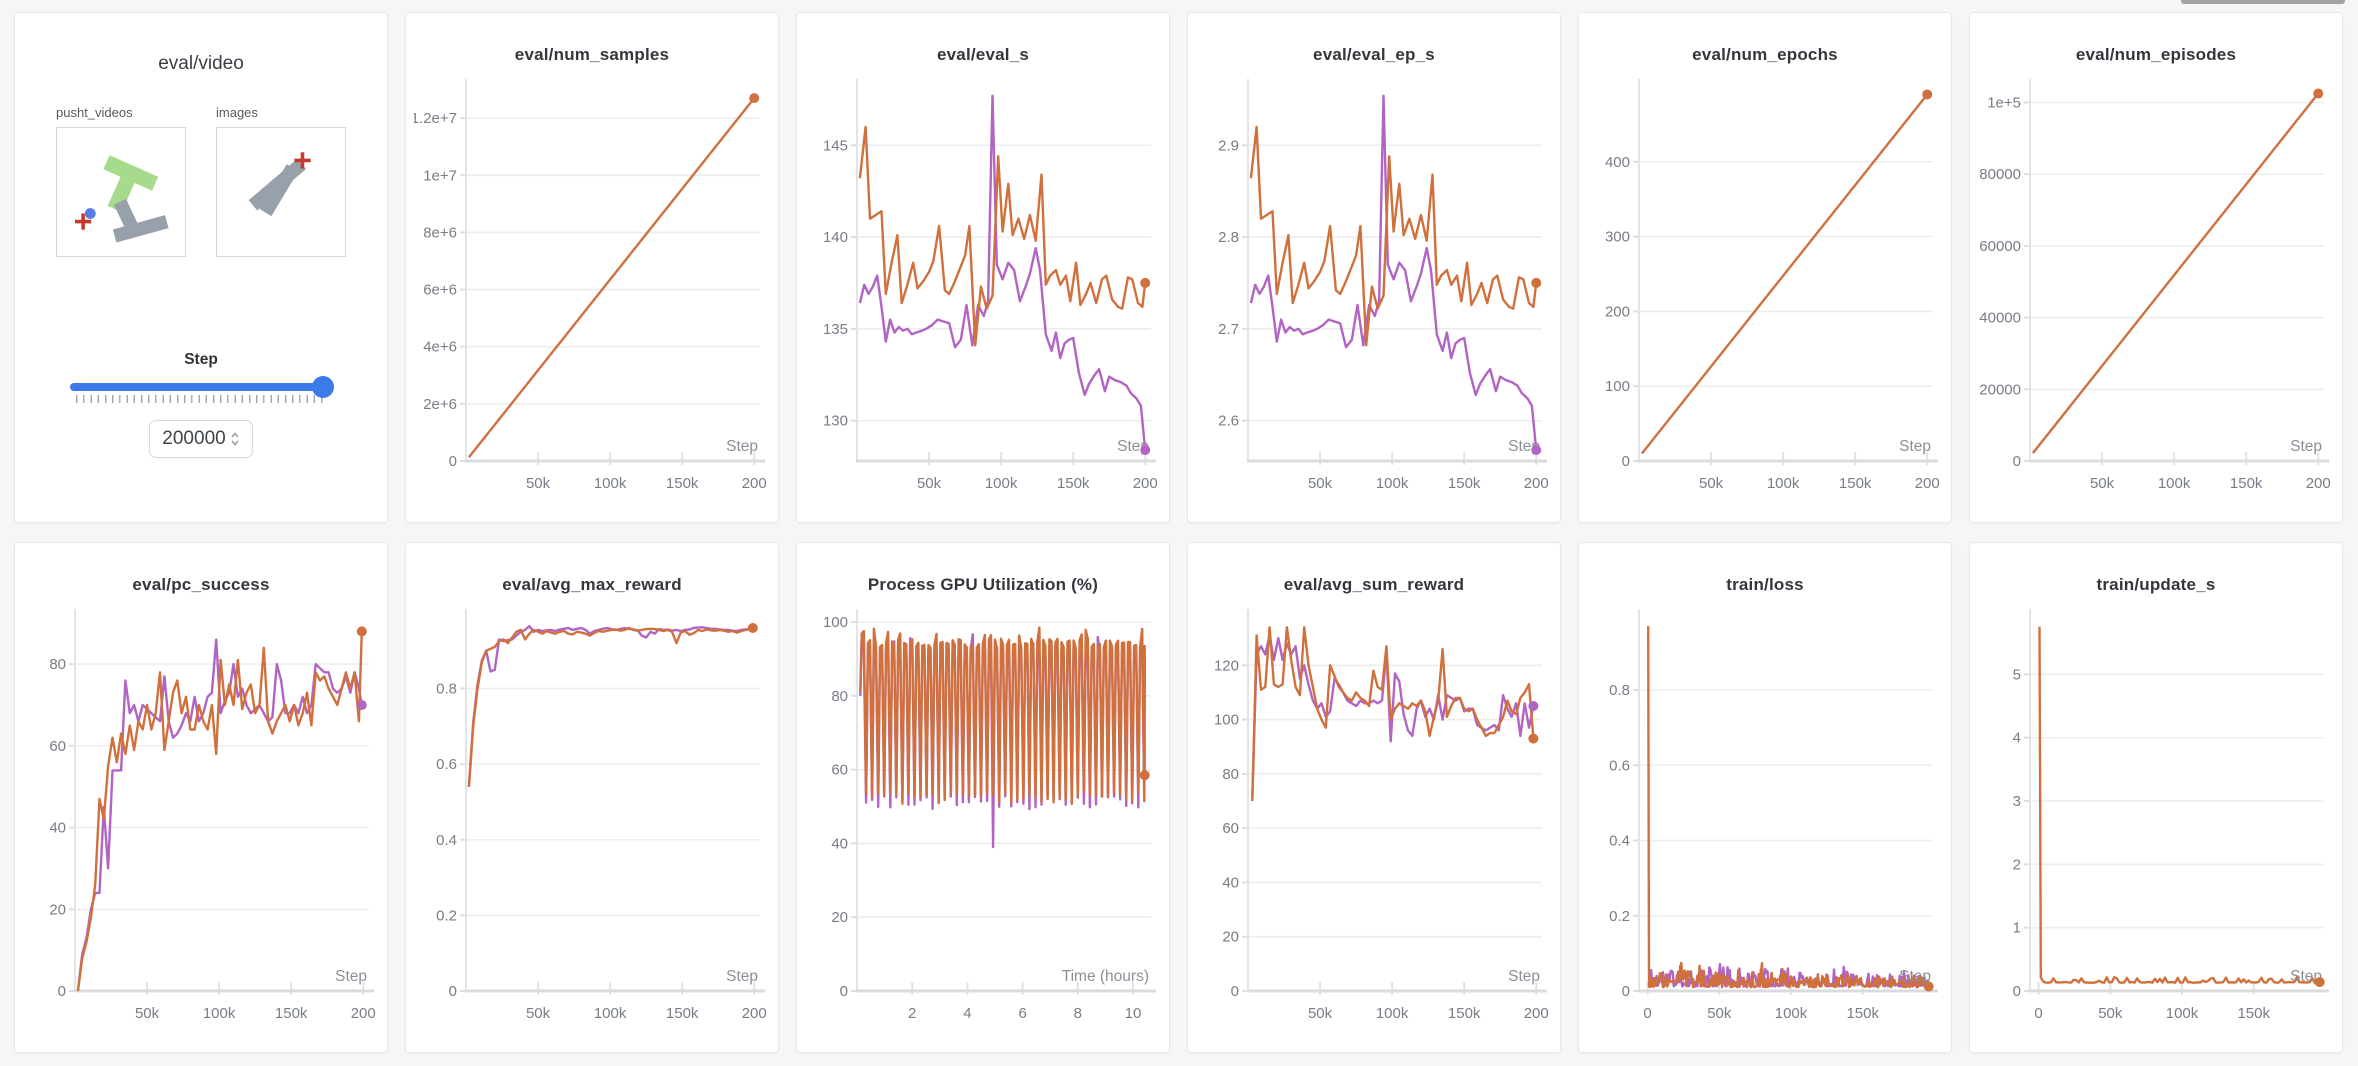 This screenshot has width=2358, height=1066. Describe the element at coordinates (323, 387) in the screenshot. I see `slider-thumb` at that location.